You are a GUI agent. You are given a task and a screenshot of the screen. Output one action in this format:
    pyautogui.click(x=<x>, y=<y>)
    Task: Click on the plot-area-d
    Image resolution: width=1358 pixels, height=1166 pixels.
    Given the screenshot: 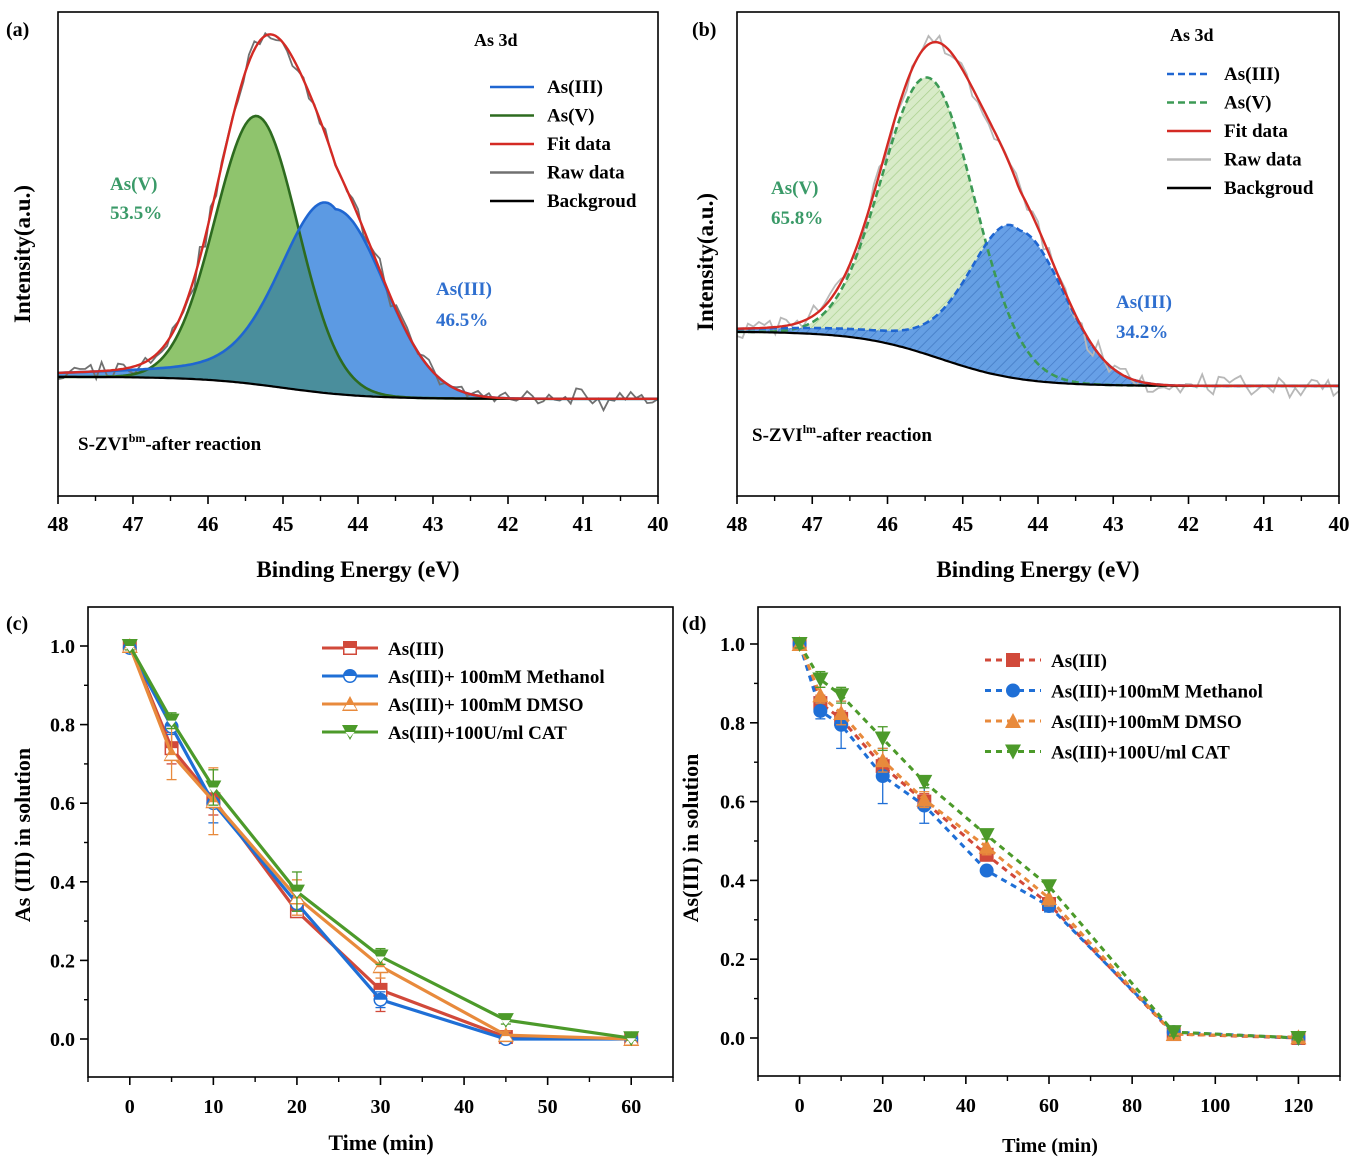 What is the action you would take?
    pyautogui.click(x=1049, y=841)
    